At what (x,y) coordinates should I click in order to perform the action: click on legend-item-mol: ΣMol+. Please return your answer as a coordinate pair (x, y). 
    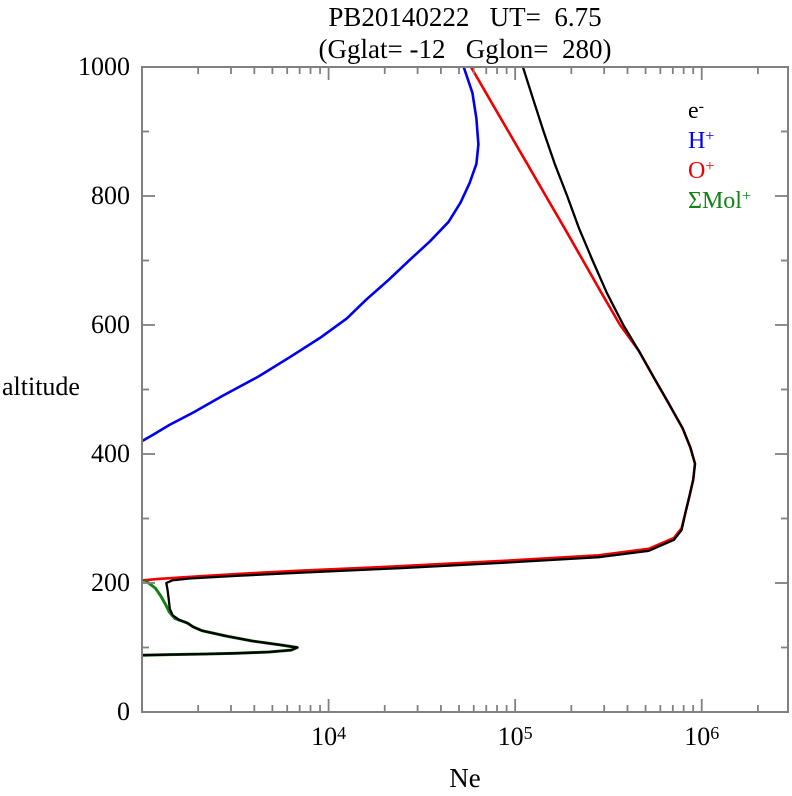
    Looking at the image, I should click on (720, 201).